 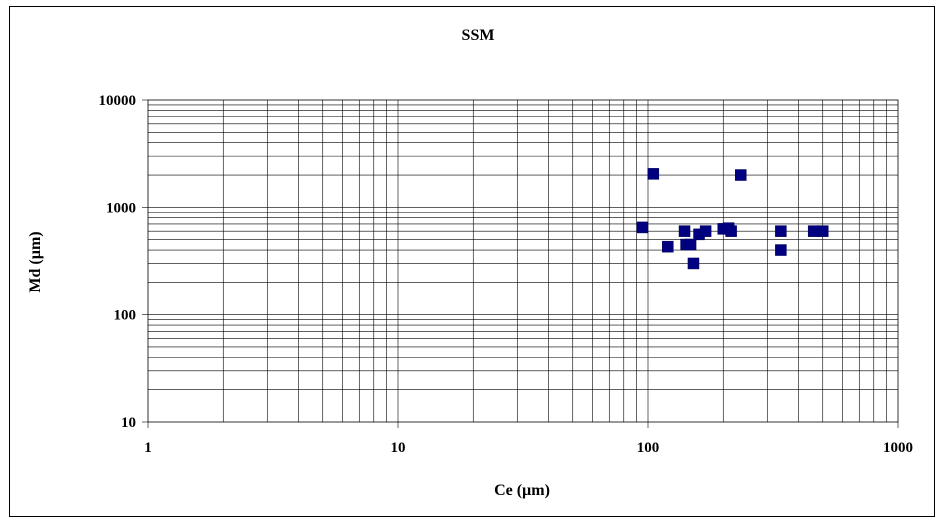 I want to click on x-tick-label: 10, so click(x=398, y=448).